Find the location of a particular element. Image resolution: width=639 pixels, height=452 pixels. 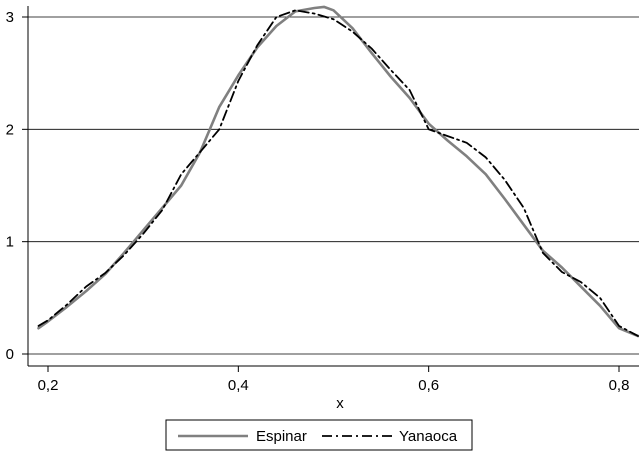

legend: Espinar Yanaoca is located at coordinates (319, 435).